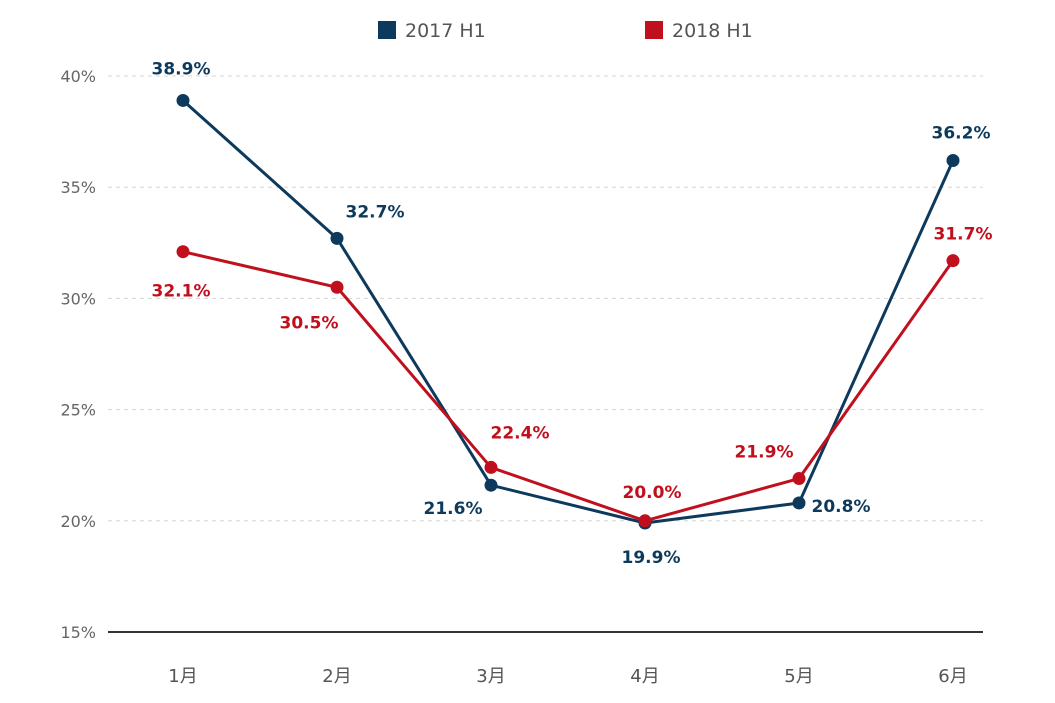 Image resolution: width=1055 pixels, height=703 pixels. What do you see at coordinates (652, 493) in the screenshot?
I see `data-label: 20.0%` at bounding box center [652, 493].